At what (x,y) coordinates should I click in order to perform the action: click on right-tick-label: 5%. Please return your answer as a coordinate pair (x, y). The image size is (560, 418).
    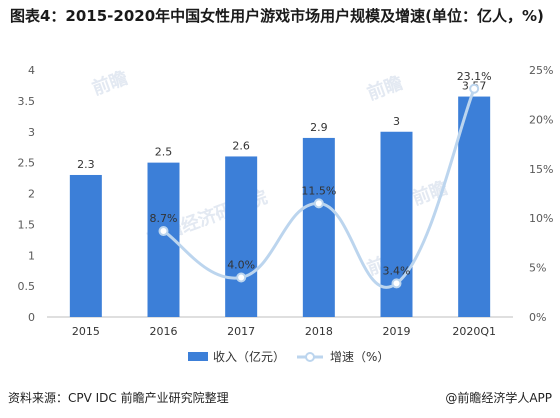
    Looking at the image, I should click on (537, 268).